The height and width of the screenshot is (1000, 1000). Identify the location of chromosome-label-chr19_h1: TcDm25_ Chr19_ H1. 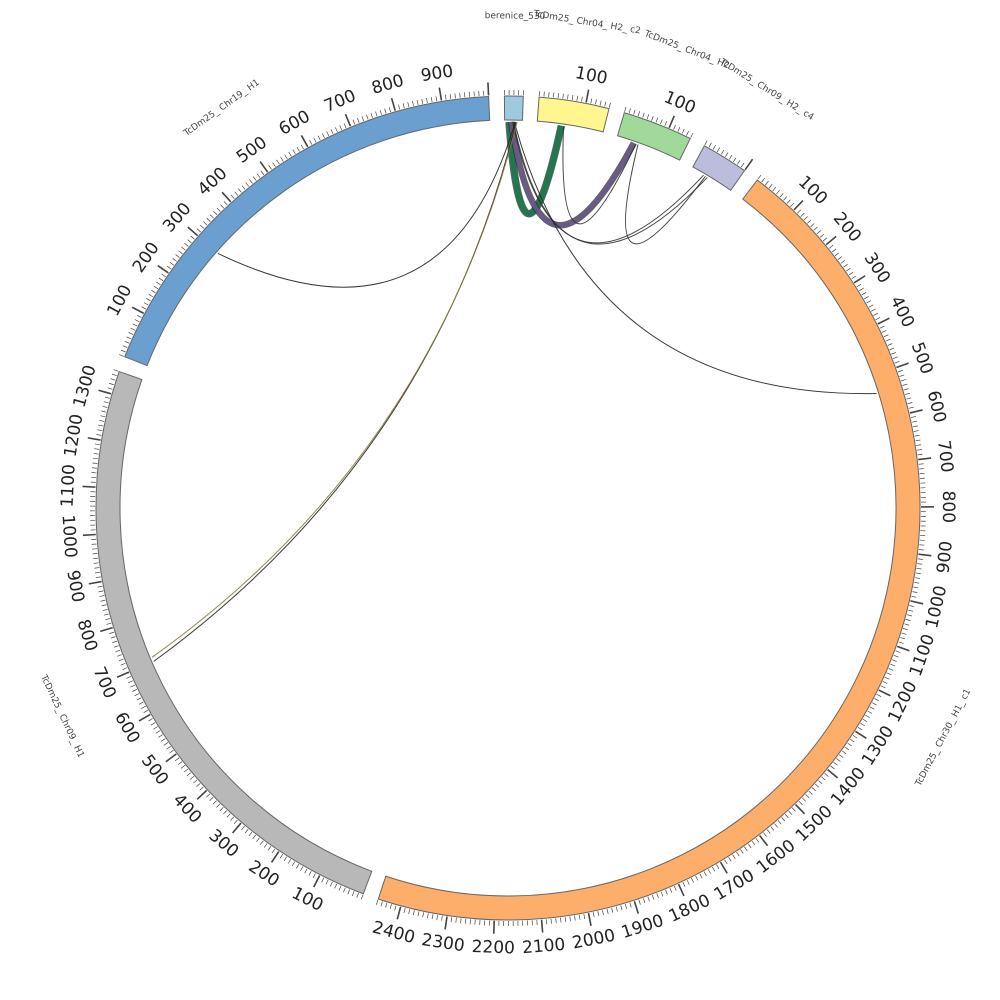
(222, 108).